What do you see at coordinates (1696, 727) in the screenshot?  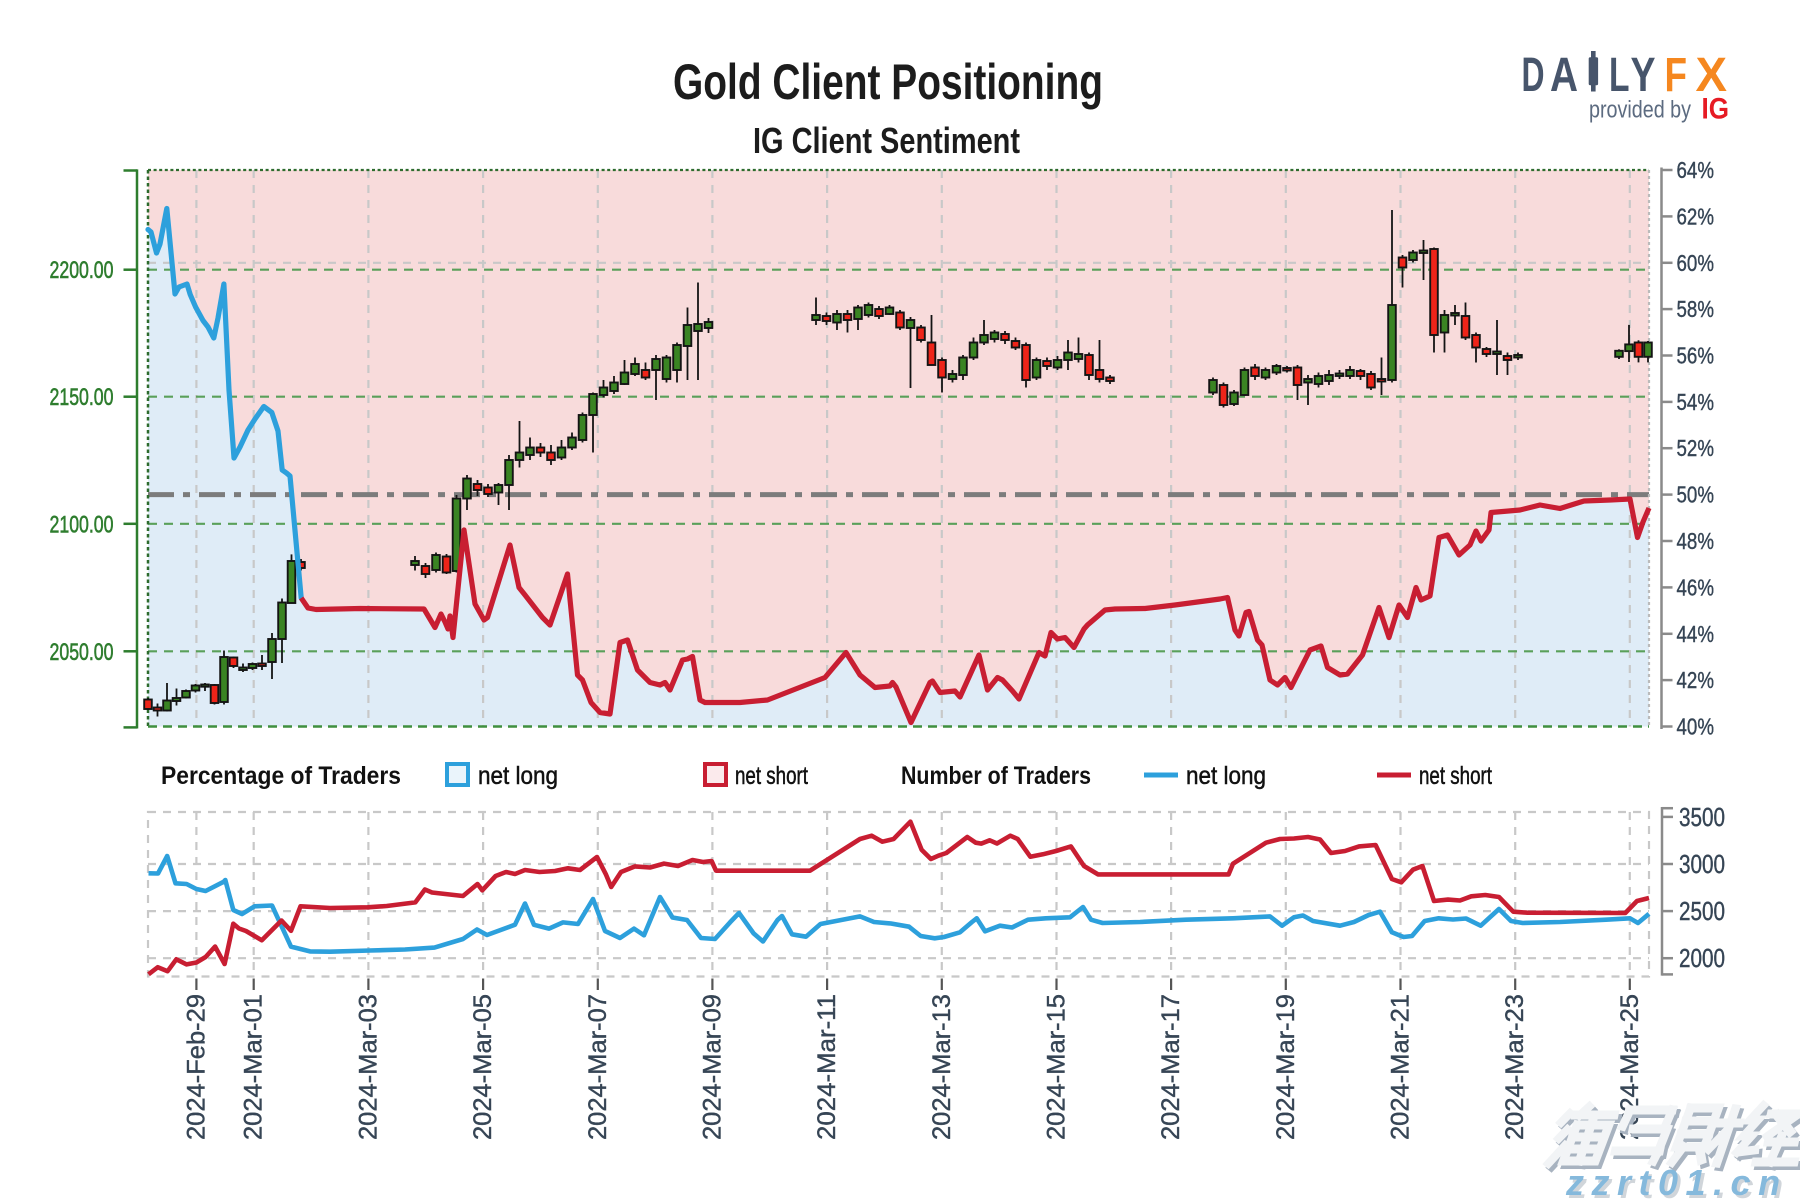 I see `svg-text: 40%` at bounding box center [1696, 727].